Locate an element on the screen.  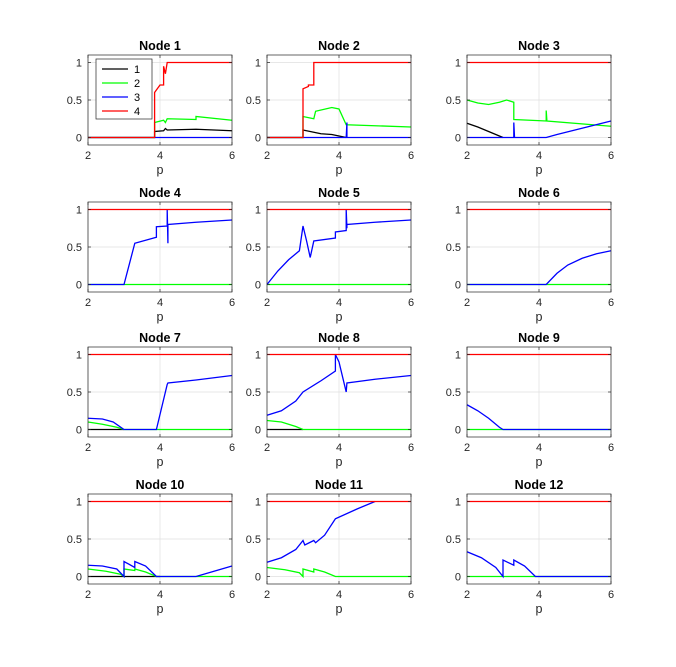
legend-label-4: 4 is located at coordinates (137, 112).